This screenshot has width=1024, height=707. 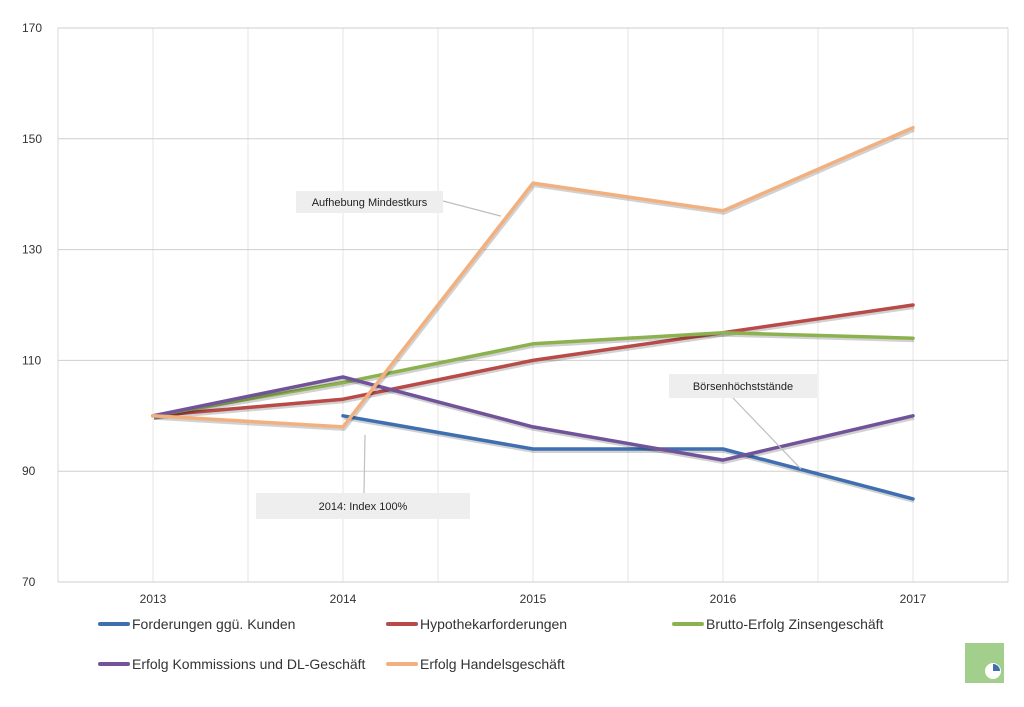 What do you see at coordinates (213, 624) in the screenshot?
I see `legend-label: Forderungen ggü. Kunden` at bounding box center [213, 624].